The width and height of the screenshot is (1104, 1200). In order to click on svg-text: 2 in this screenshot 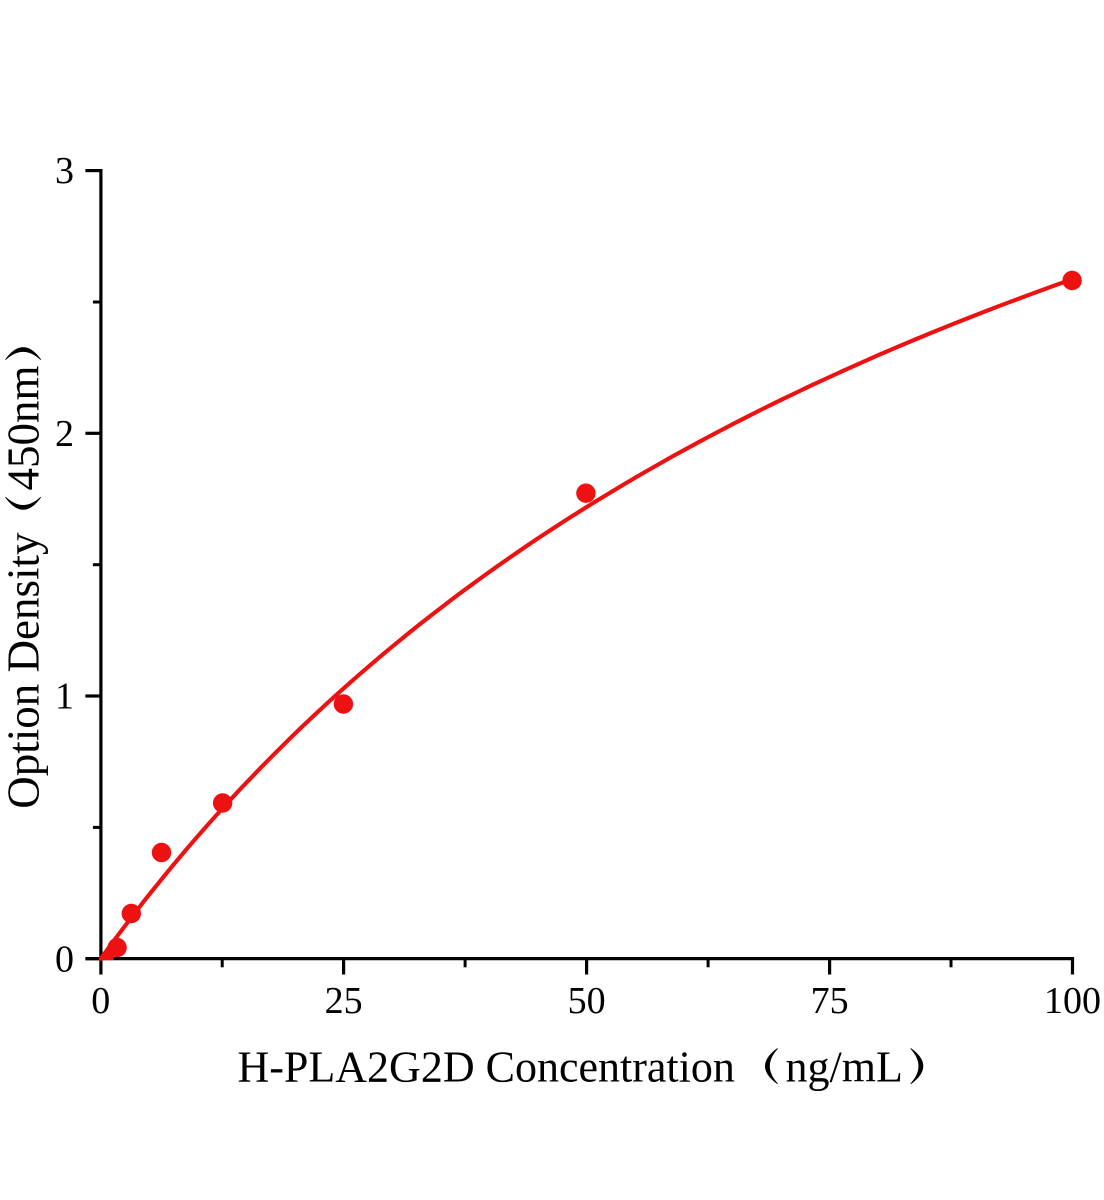, I will do `click(64, 434)`.